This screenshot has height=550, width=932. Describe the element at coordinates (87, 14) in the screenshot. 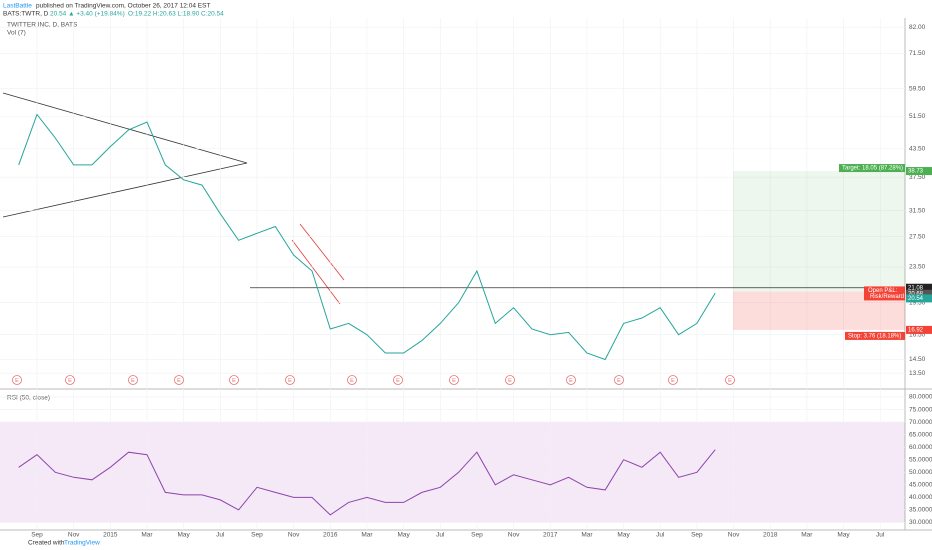

I see `change: 20.54 ▲ +3.40 (+19.84%)` at that location.